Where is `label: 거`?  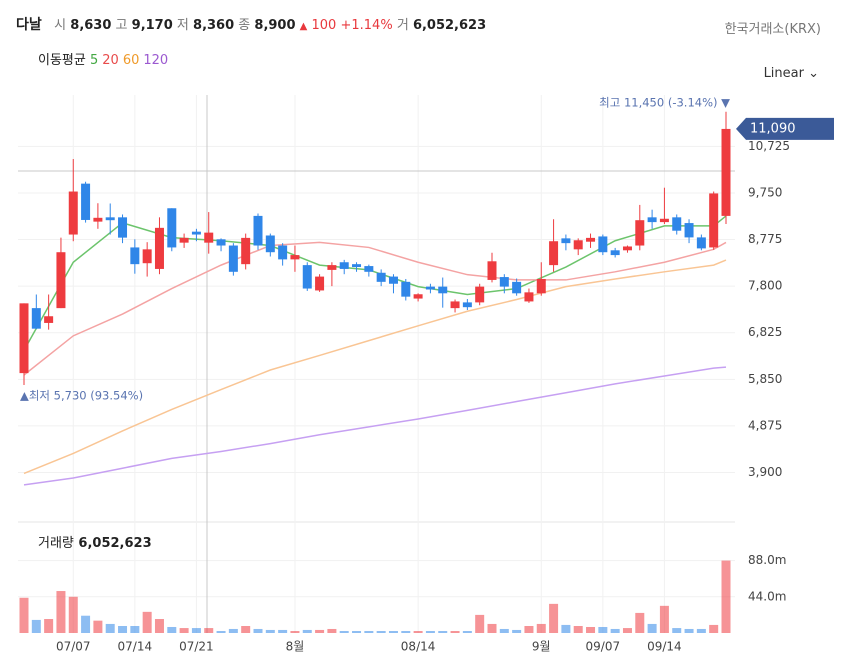
label: 거 is located at coordinates (402, 25).